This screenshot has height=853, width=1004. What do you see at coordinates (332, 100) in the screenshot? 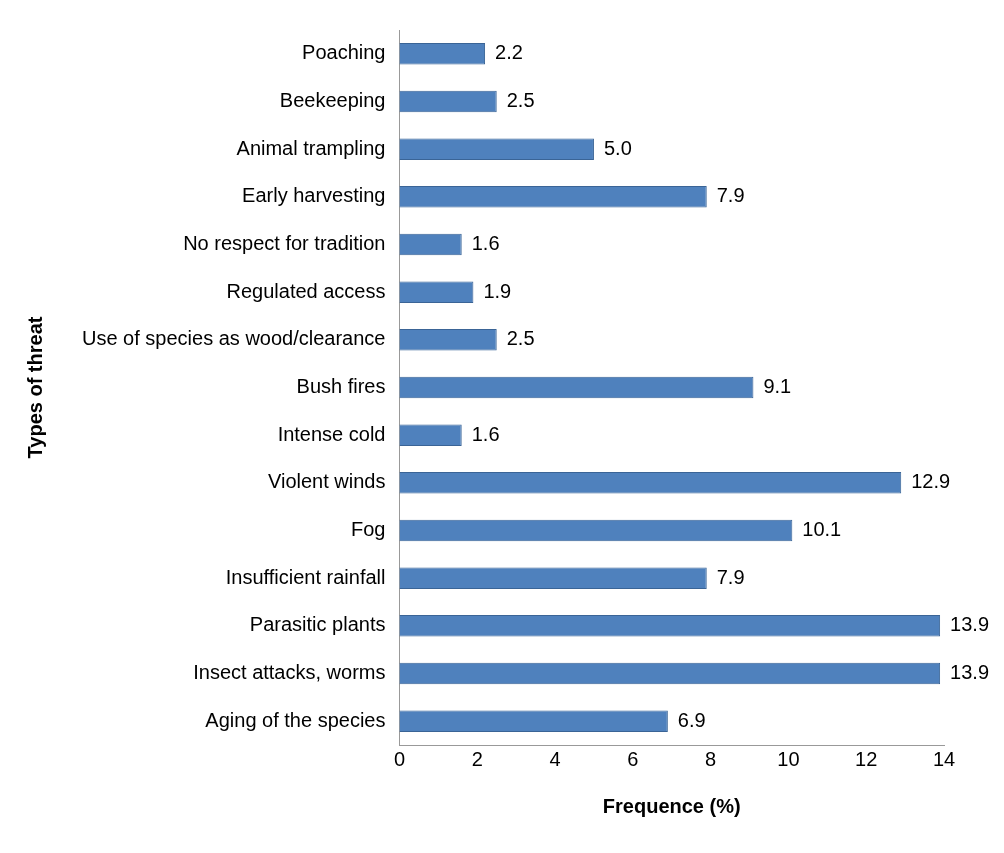
I see `y-tick-label: Beekeeping` at bounding box center [332, 100].